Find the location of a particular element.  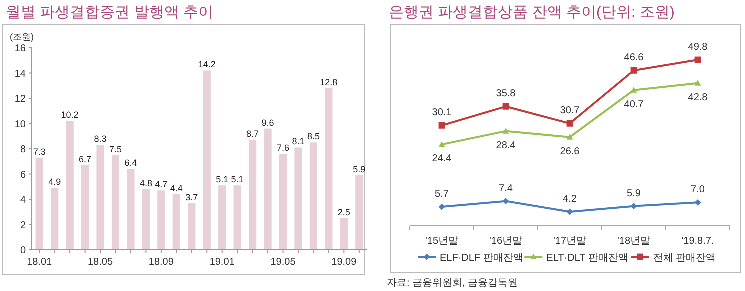

data-label: 6.4 is located at coordinates (131, 163).